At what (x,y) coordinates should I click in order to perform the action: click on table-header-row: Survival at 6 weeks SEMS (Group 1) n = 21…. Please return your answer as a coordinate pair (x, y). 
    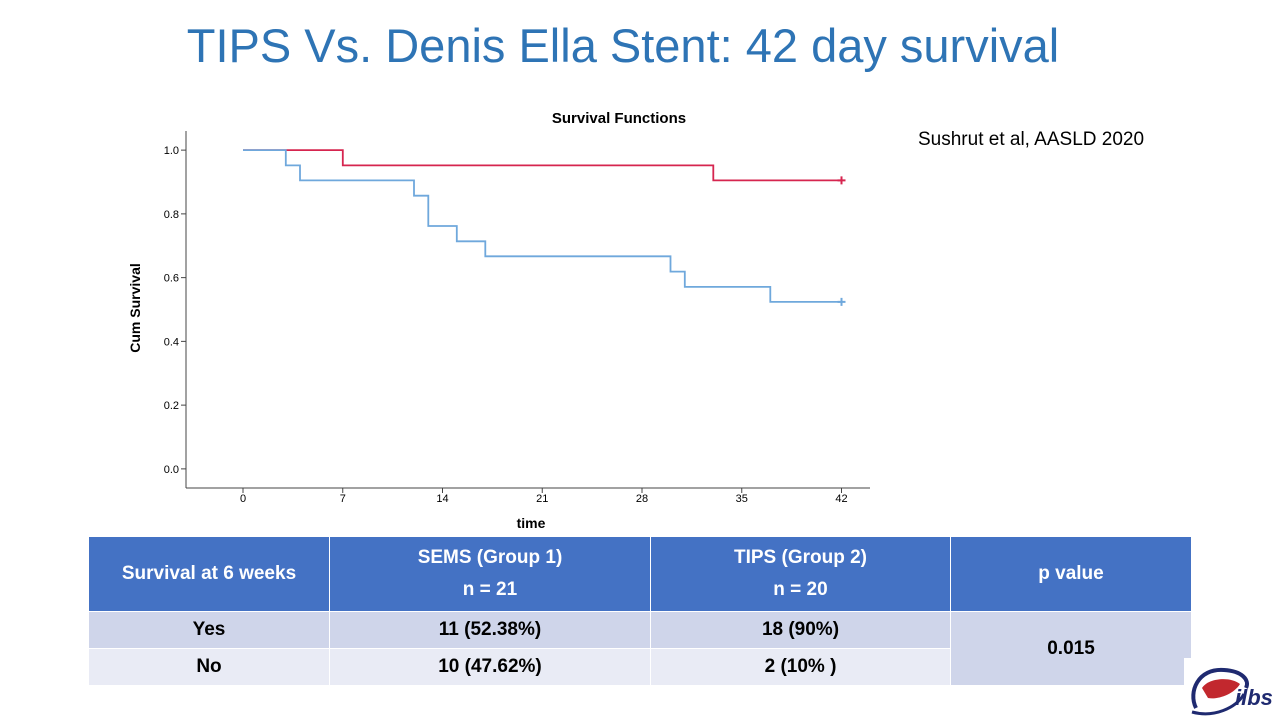
    Looking at the image, I should click on (640, 574).